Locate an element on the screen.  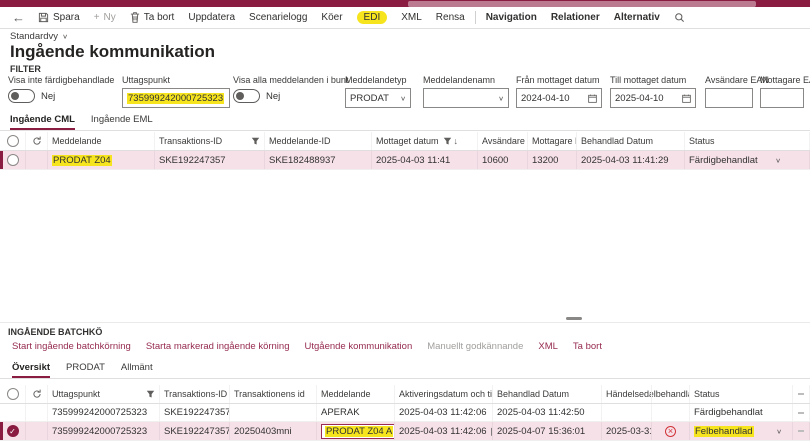
navigation-menu: Navigation is located at coordinates (511, 17).